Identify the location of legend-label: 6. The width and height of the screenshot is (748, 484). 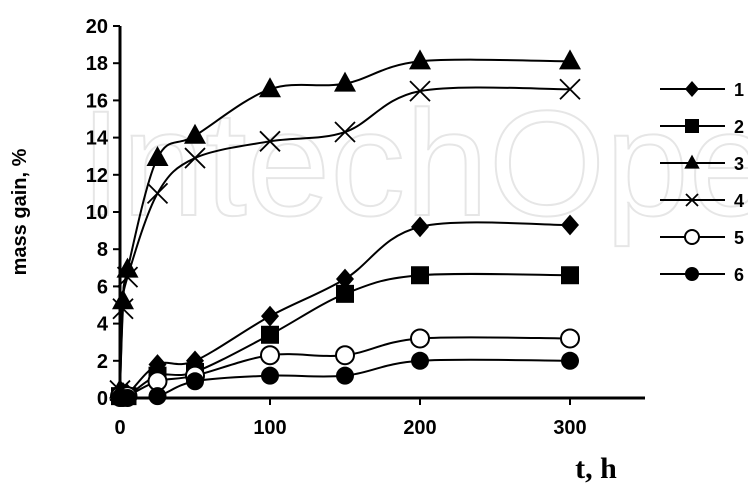
(739, 275).